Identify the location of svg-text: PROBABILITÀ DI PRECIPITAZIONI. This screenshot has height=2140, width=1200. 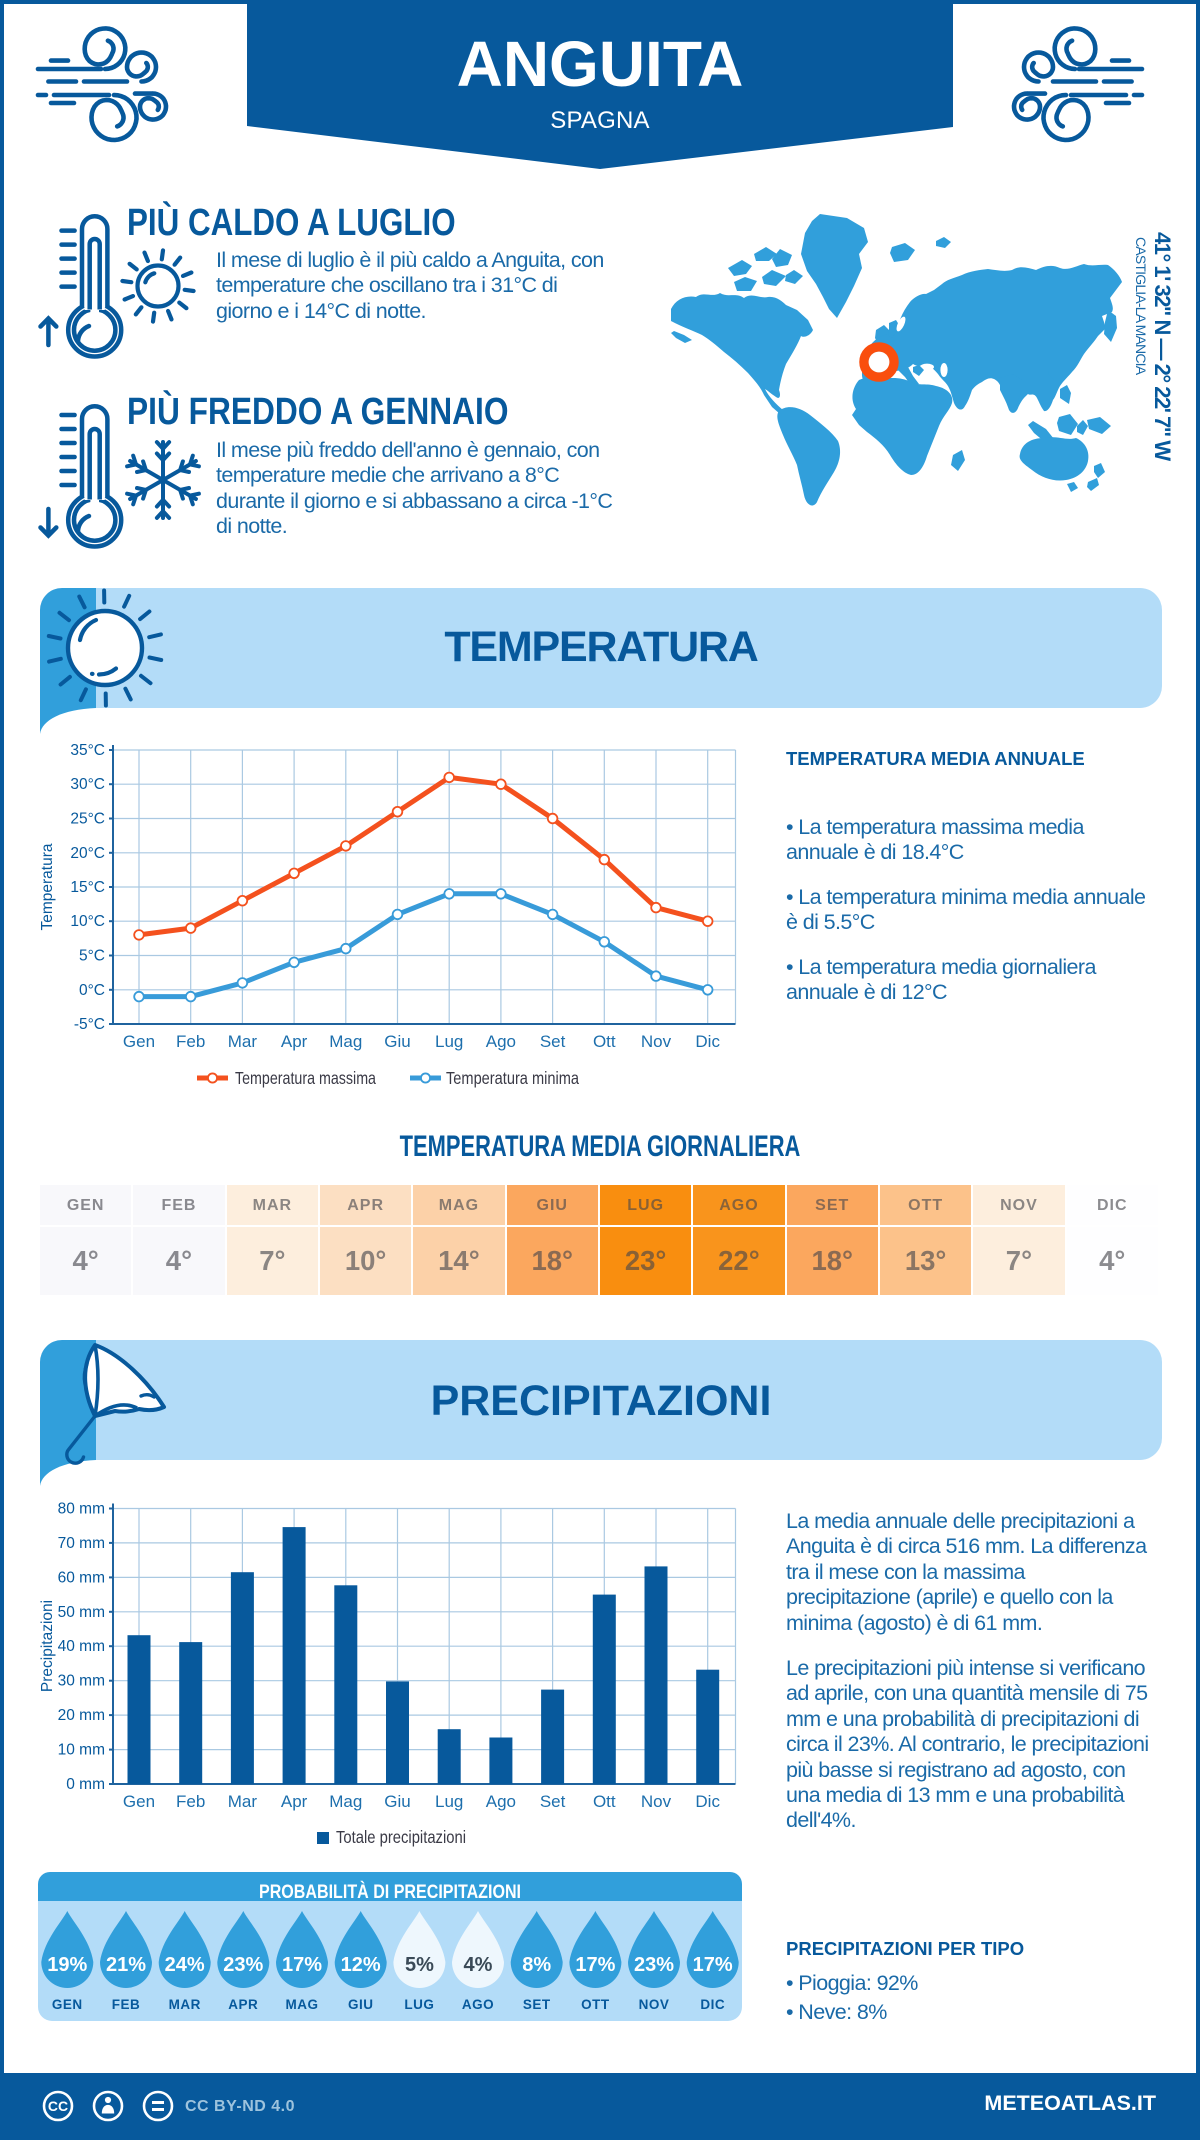
(390, 1892).